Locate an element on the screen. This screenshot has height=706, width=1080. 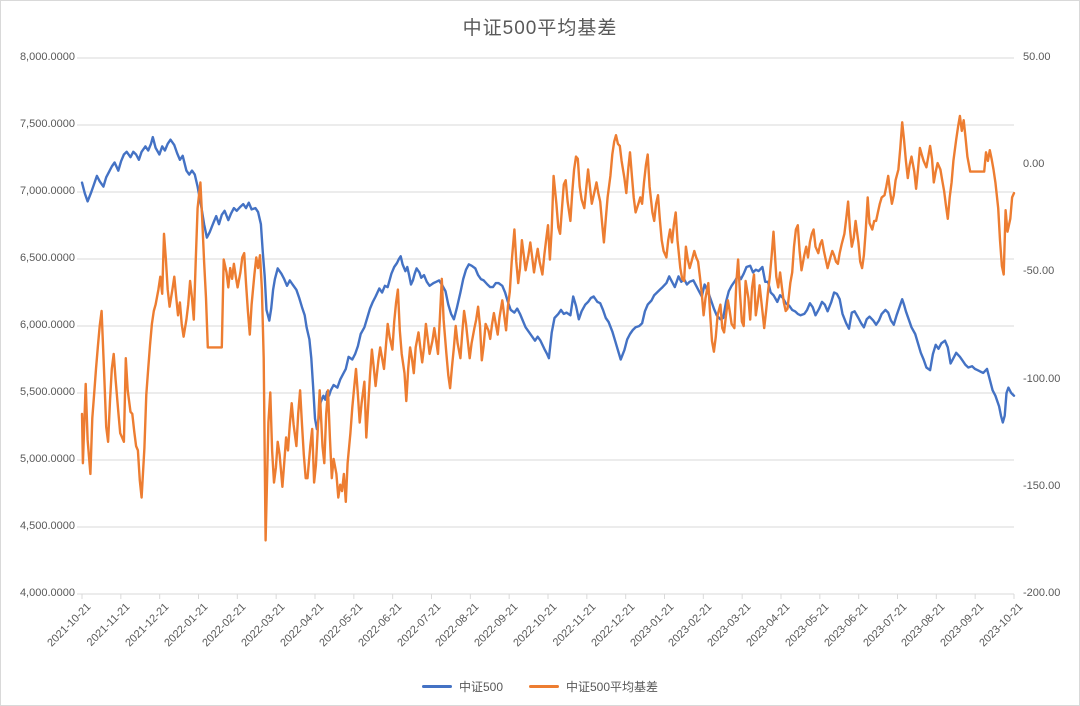
legend-item-basis: 中证500平均基差 is located at coordinates (593, 686).